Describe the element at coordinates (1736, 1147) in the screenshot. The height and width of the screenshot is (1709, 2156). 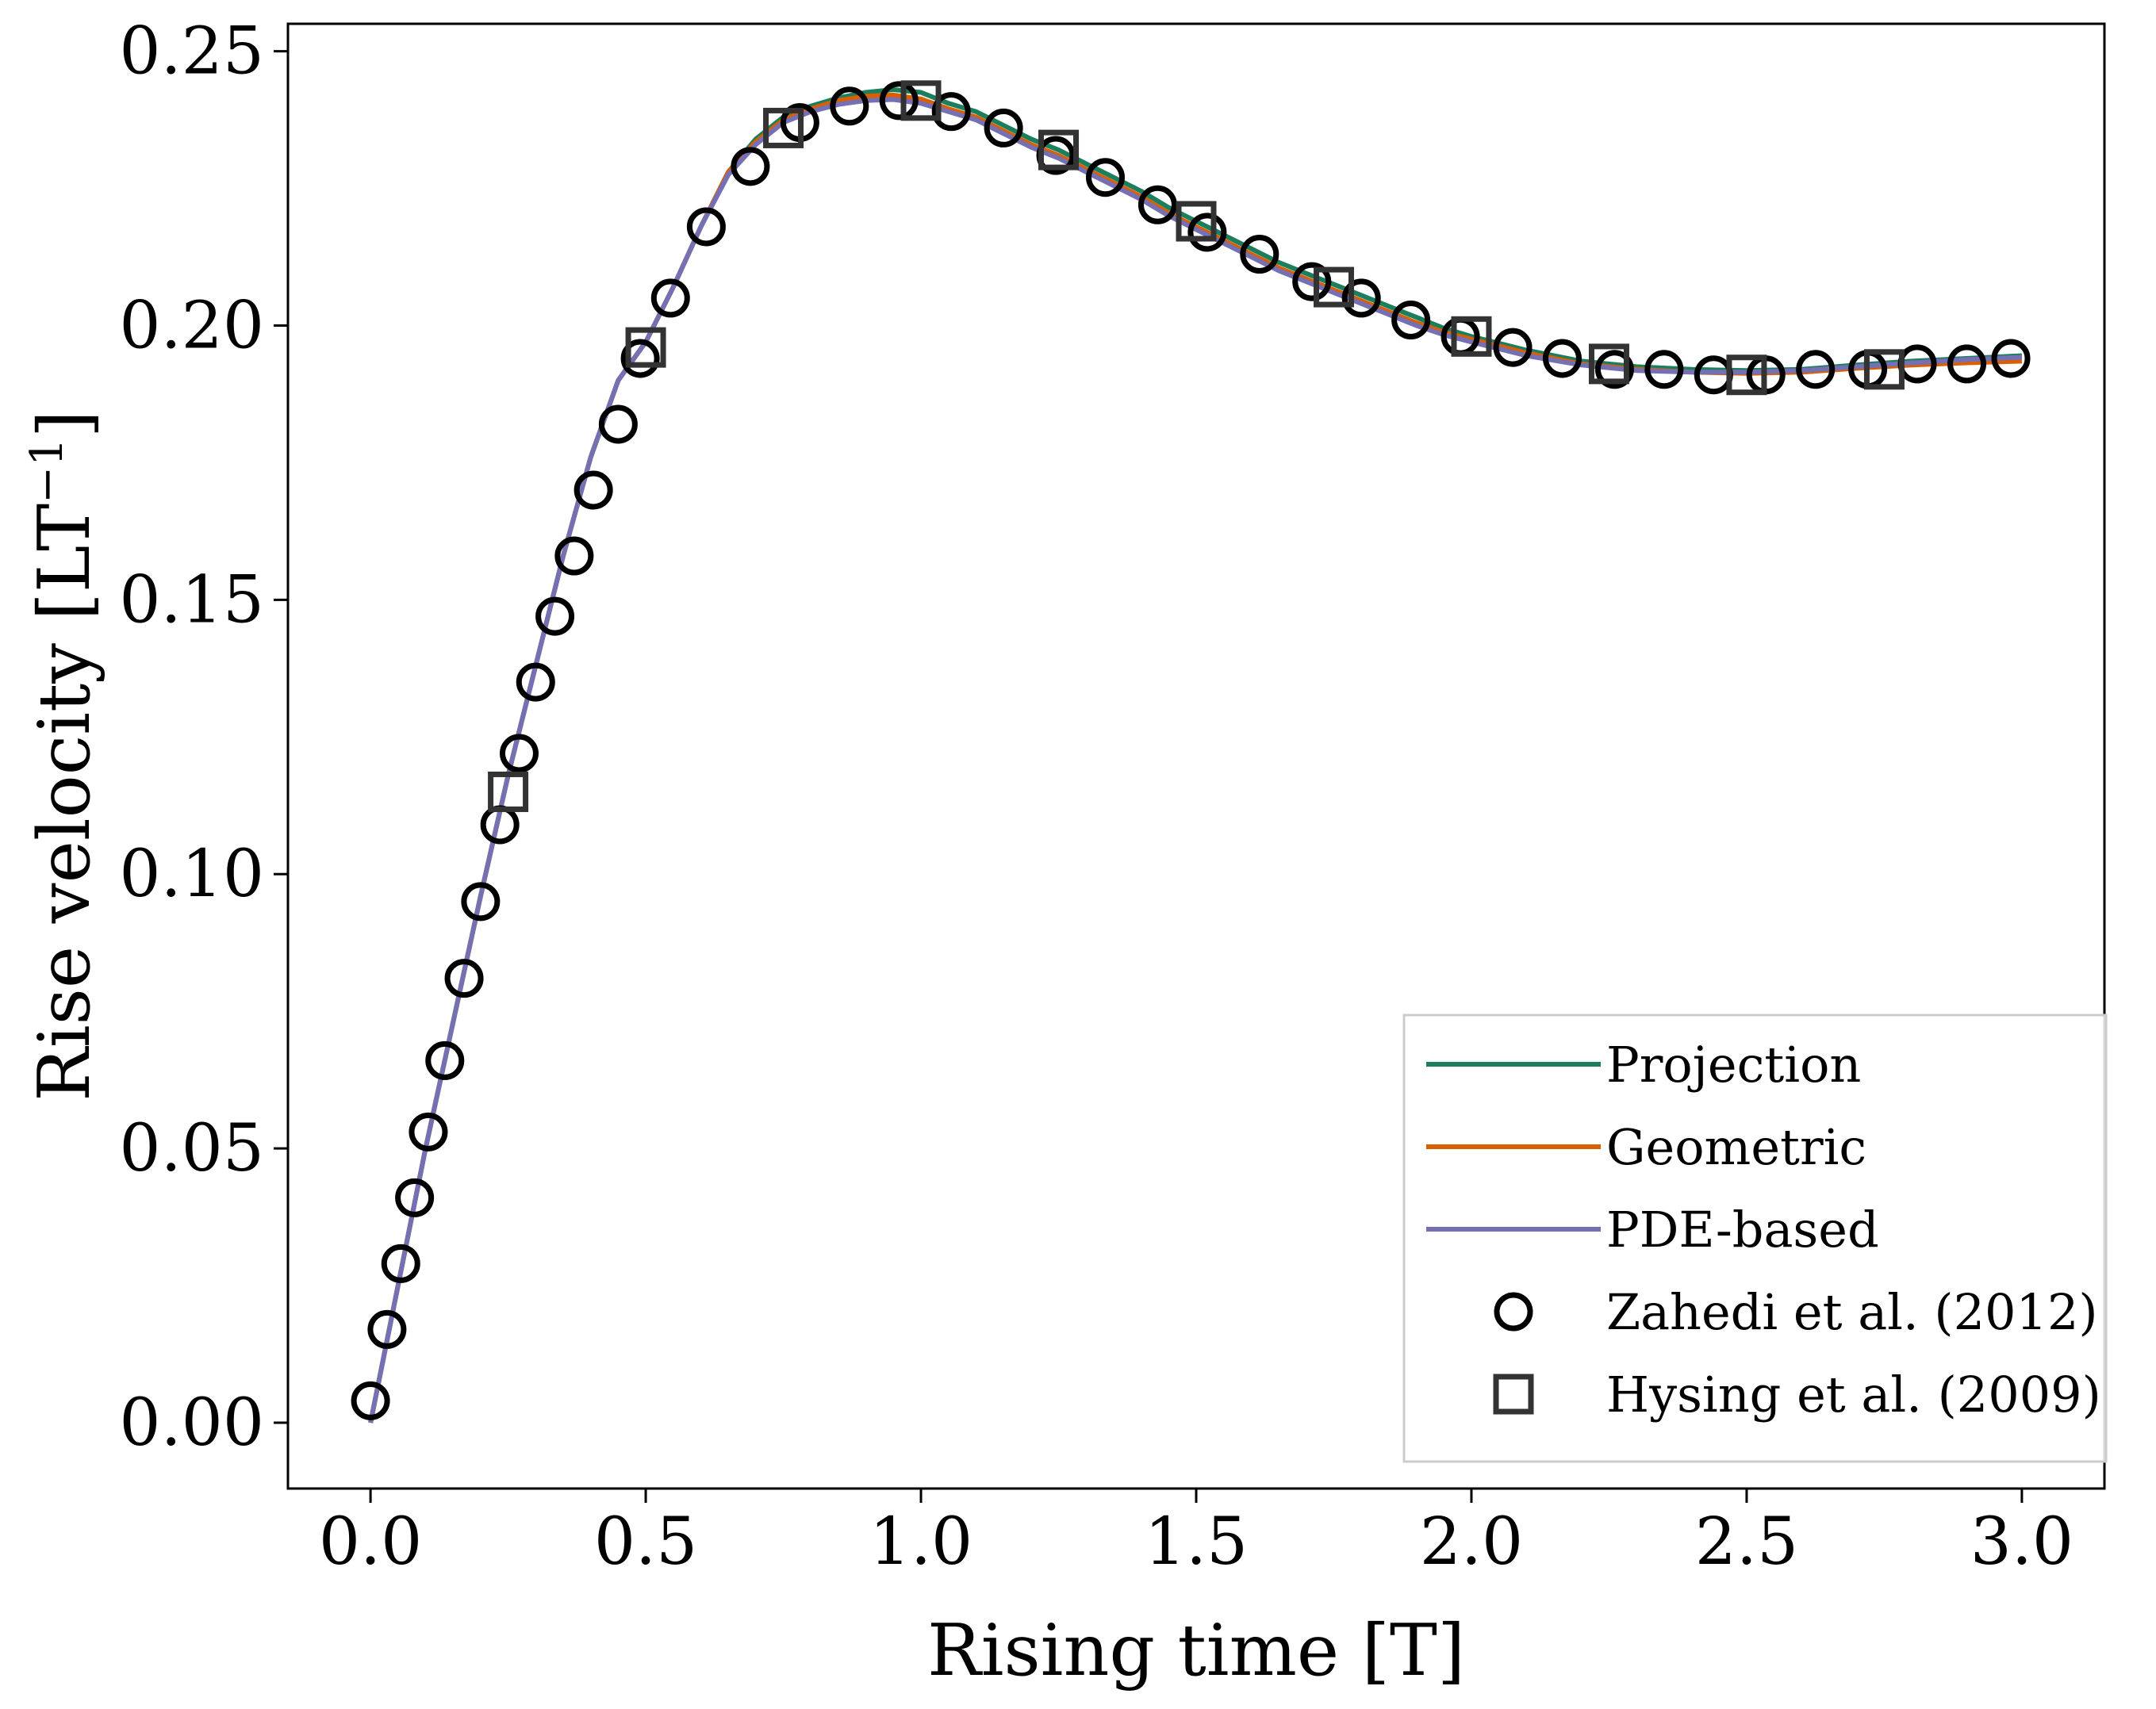
I see `legend-label: Geometric` at that location.